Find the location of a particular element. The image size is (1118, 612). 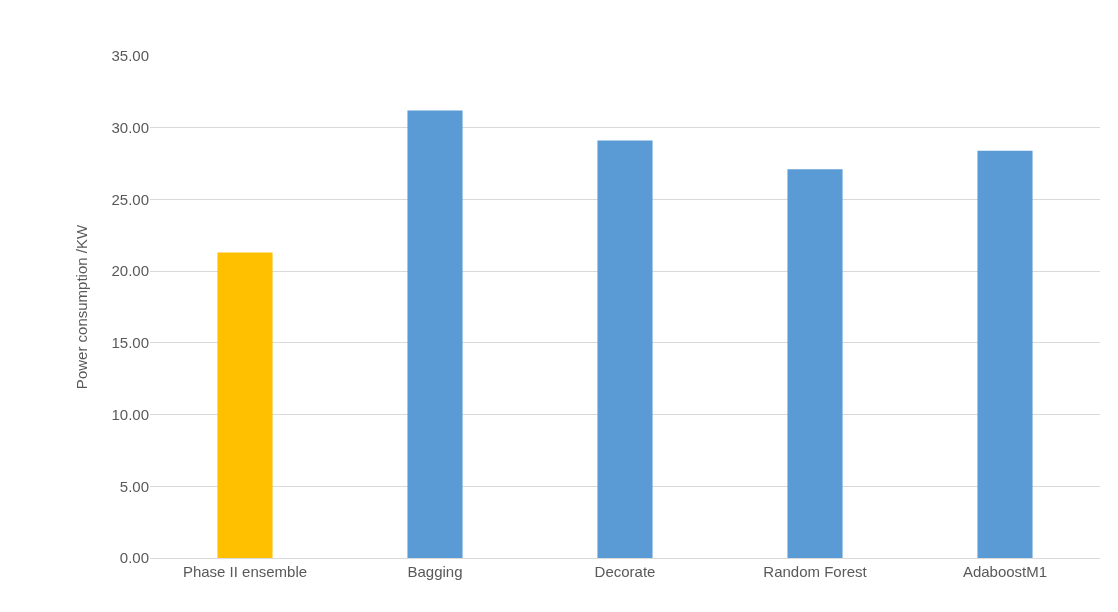

y-tick-label: 20.00 is located at coordinates (130, 271).